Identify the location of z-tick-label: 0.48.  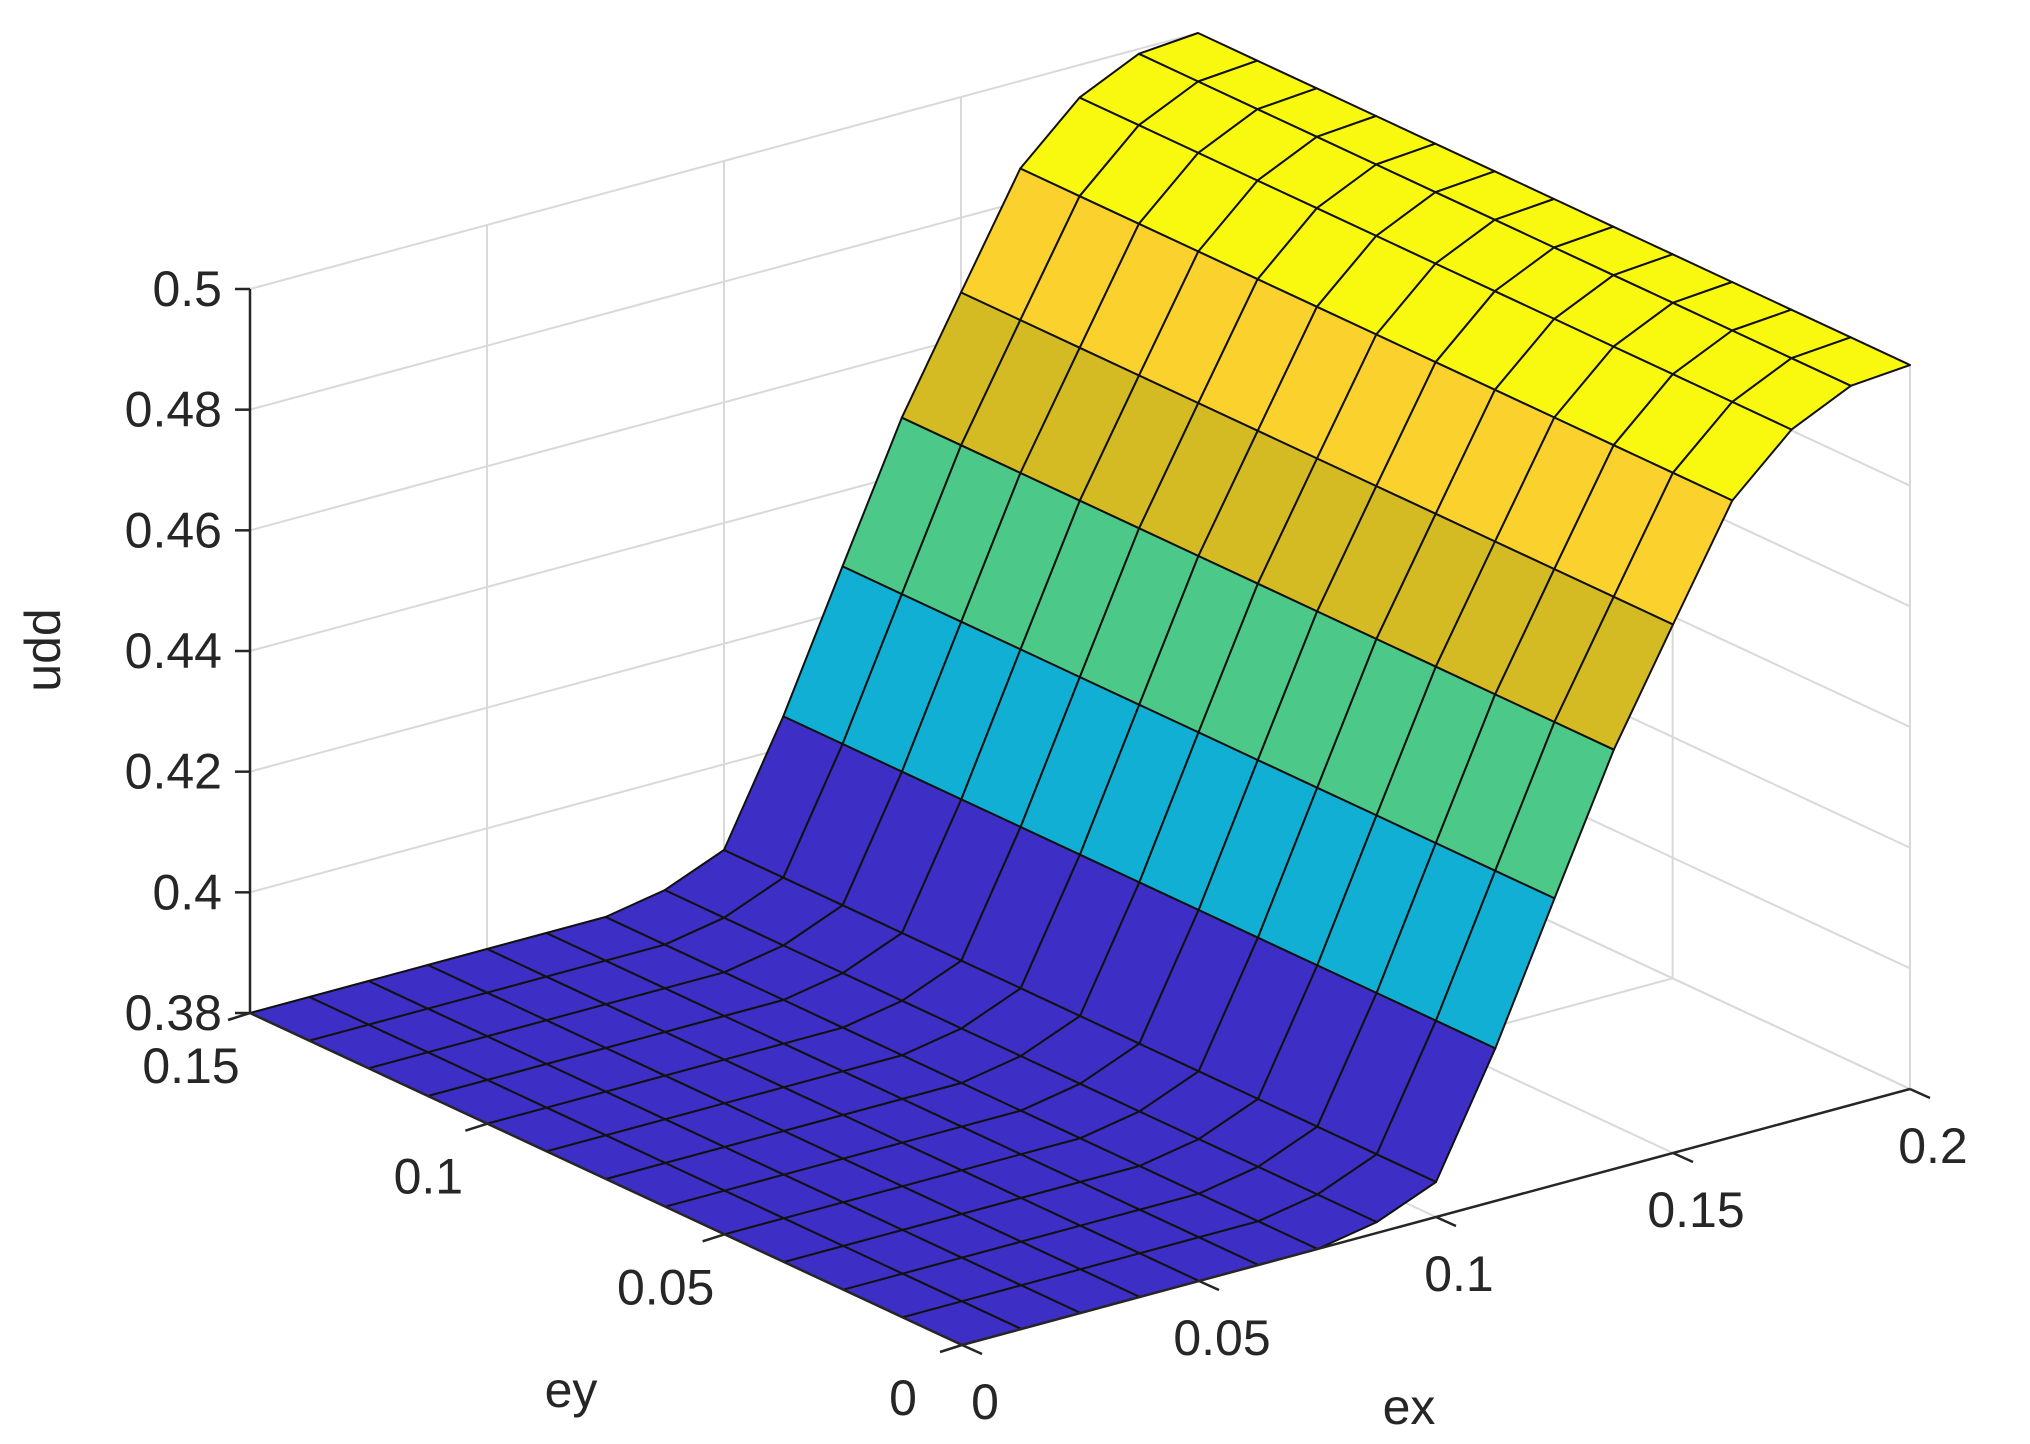
(173, 410).